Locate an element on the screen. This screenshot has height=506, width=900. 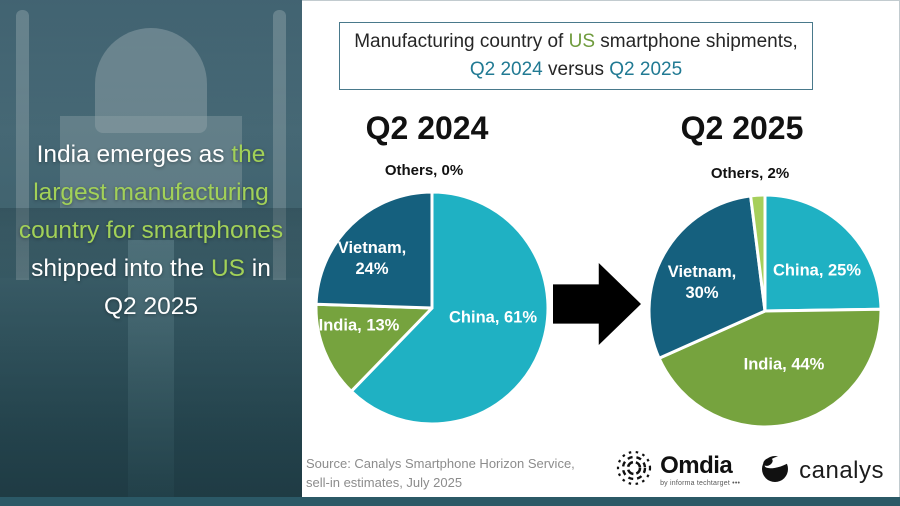
pie-2025-india-label: India, 44% is located at coordinates (784, 364).